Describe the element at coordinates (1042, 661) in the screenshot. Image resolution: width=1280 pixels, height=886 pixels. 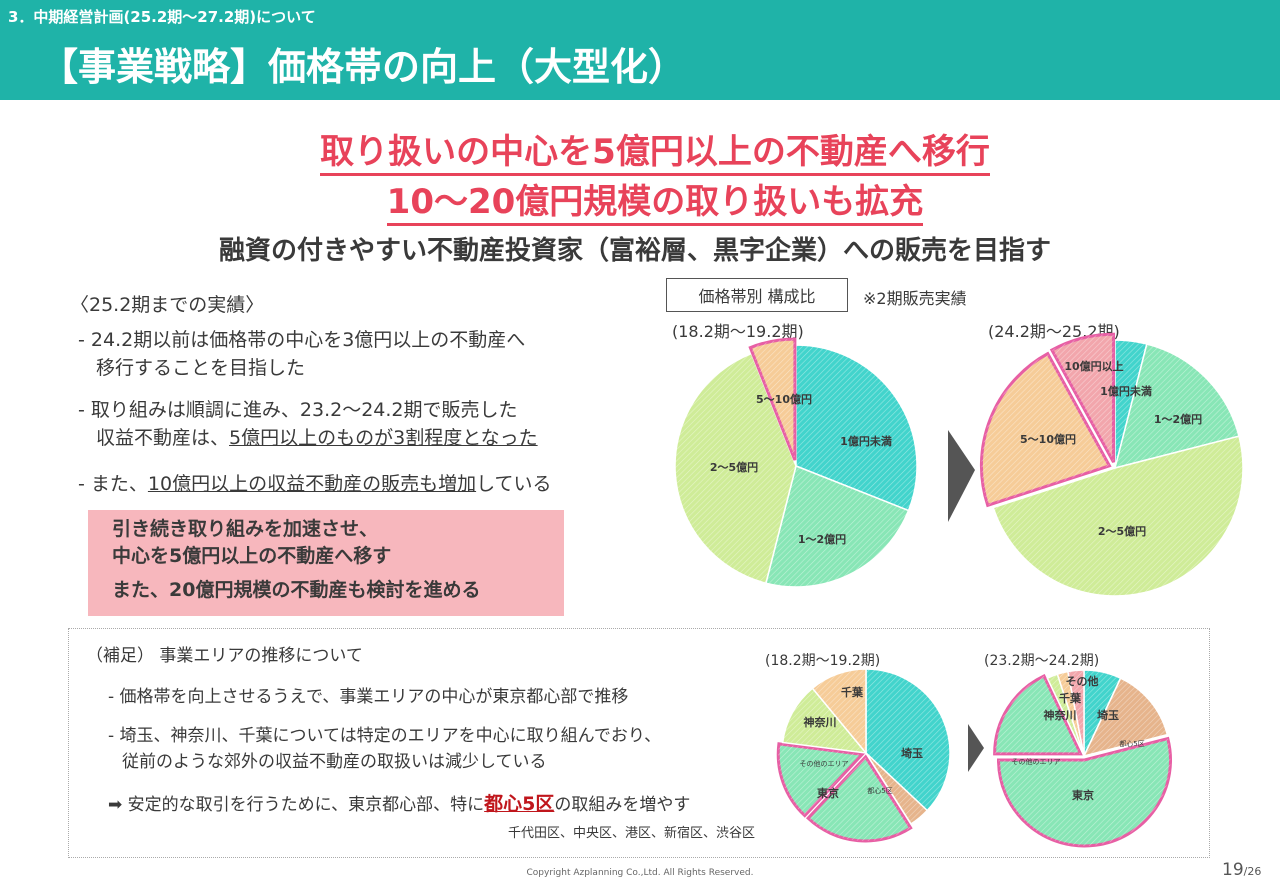
I see `area-period-right: (23.2期～24.2期)` at that location.